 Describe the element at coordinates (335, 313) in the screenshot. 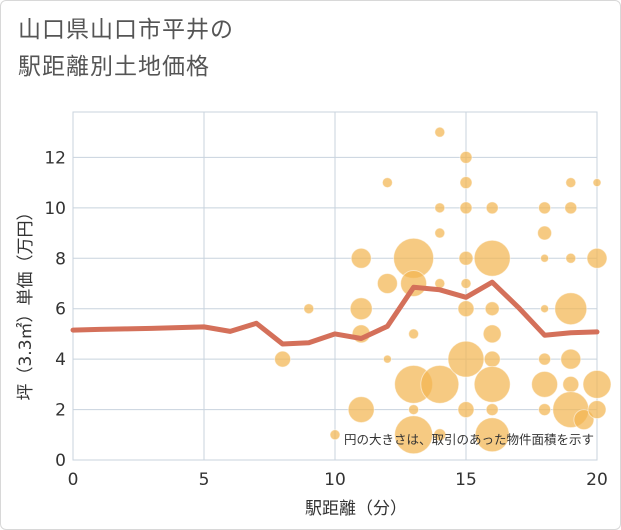

I see `average-price-line` at that location.